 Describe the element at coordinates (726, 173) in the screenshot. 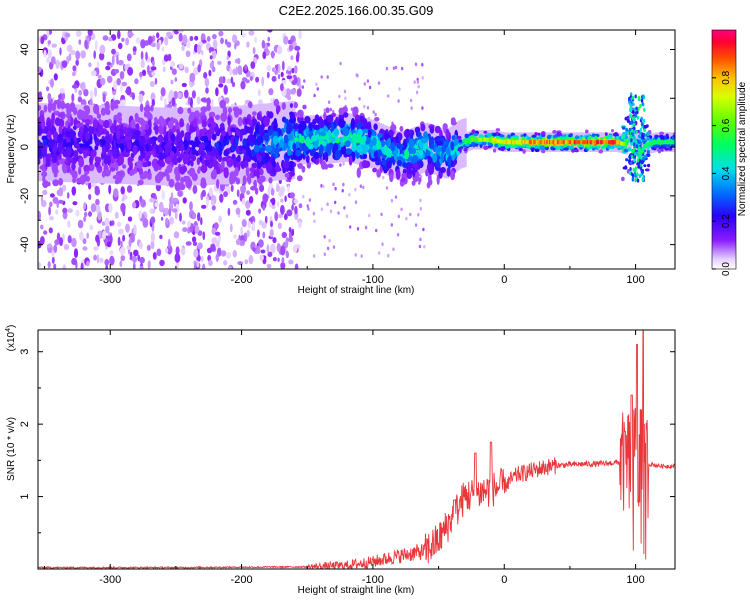

I see `colorbar-tick-label: 0.4` at that location.